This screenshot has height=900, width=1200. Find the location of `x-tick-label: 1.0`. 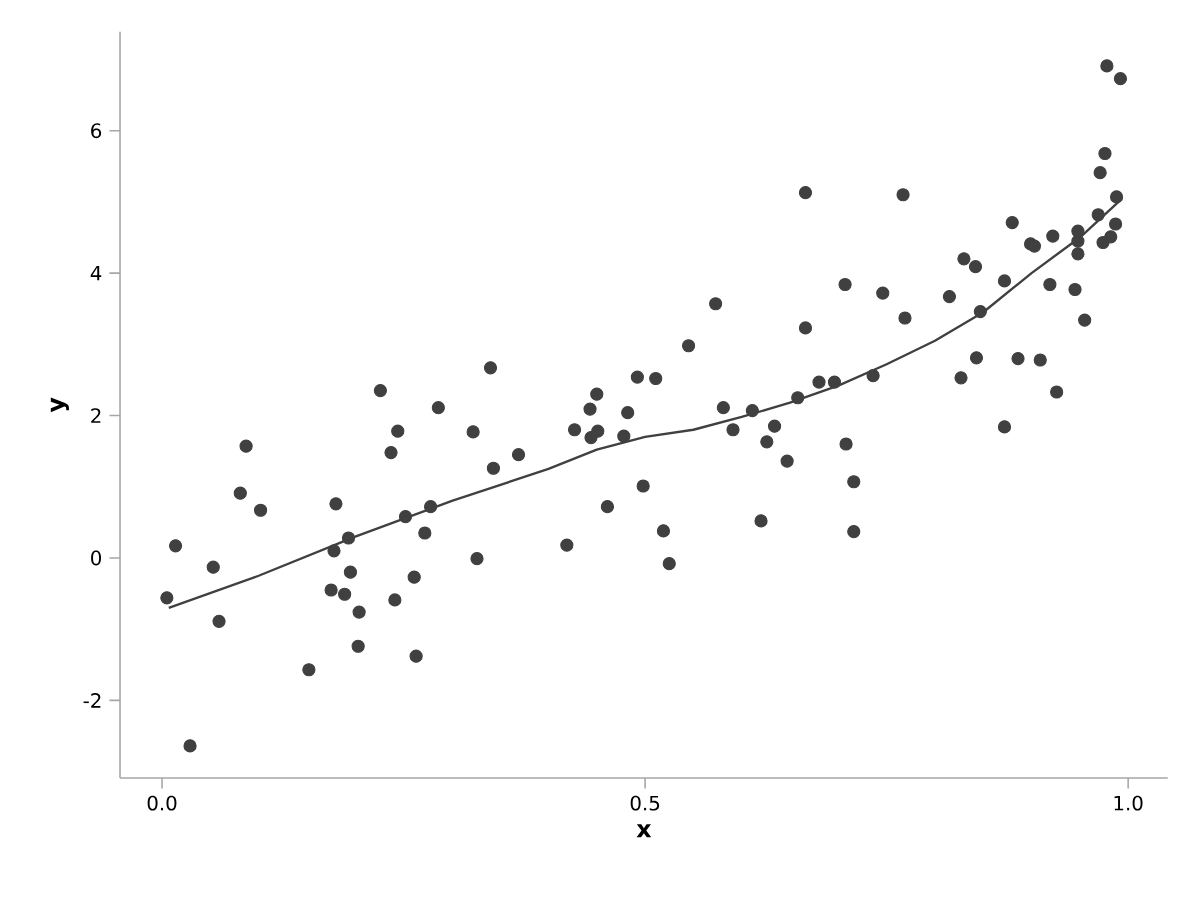

x-tick-label: 1.0 is located at coordinates (1128, 803).